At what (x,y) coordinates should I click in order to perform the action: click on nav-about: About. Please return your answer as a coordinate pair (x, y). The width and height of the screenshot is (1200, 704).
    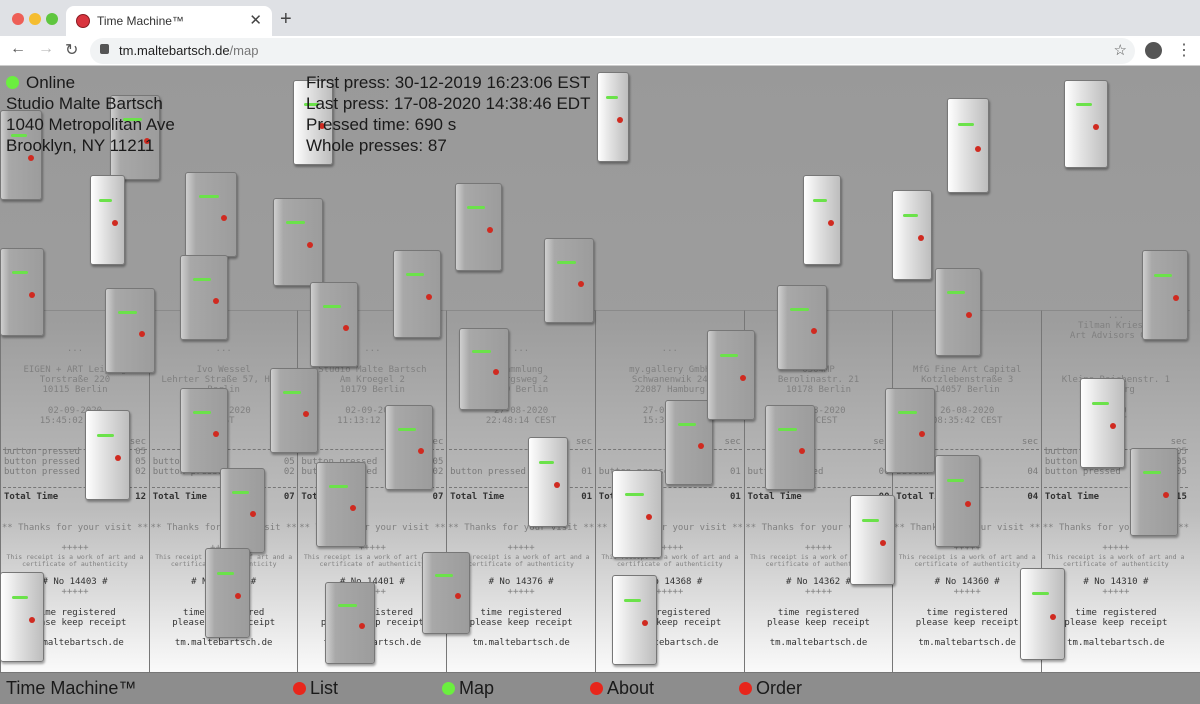
    Looking at the image, I should click on (622, 688).